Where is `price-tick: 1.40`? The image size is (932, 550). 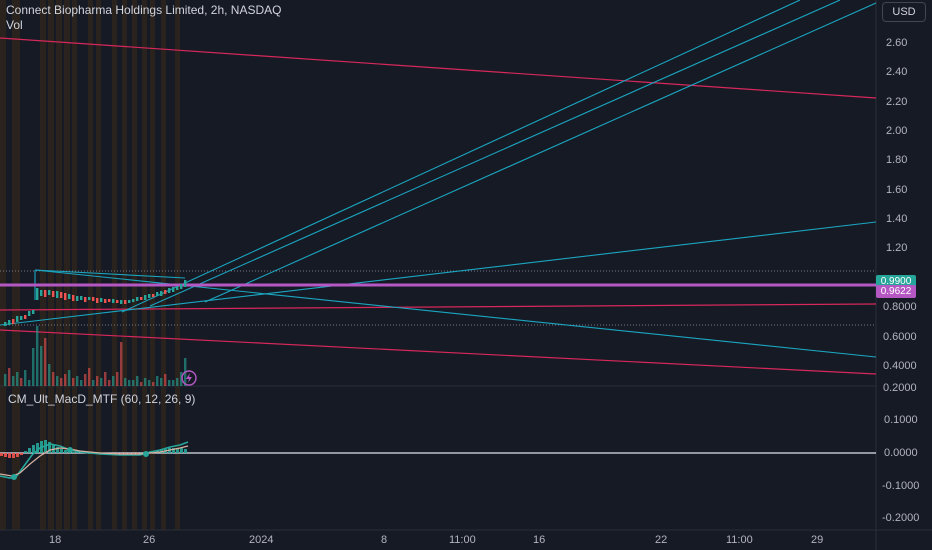
price-tick: 1.40 is located at coordinates (897, 219).